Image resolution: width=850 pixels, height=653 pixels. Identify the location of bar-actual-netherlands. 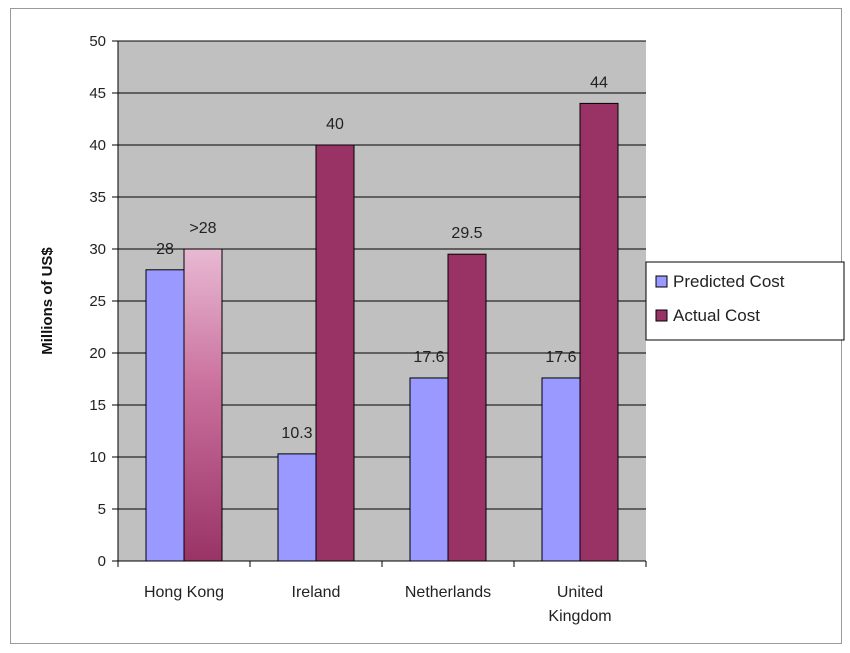
(467, 407).